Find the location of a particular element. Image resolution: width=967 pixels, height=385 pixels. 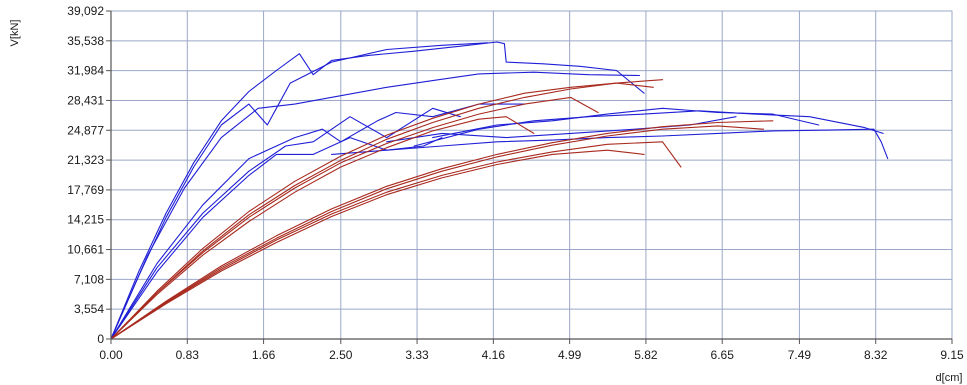

y-tick-label: 14,215 is located at coordinates (85, 220).